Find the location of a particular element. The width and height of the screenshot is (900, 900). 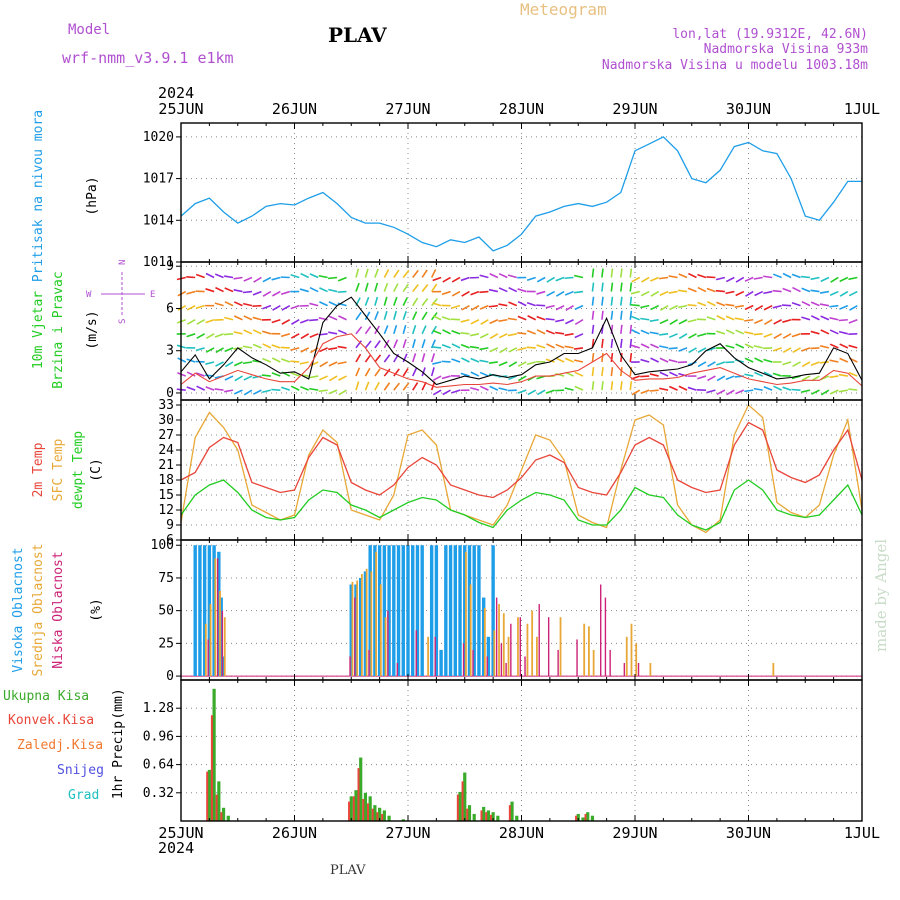

y-tick-label: 100 is located at coordinates (162, 545).